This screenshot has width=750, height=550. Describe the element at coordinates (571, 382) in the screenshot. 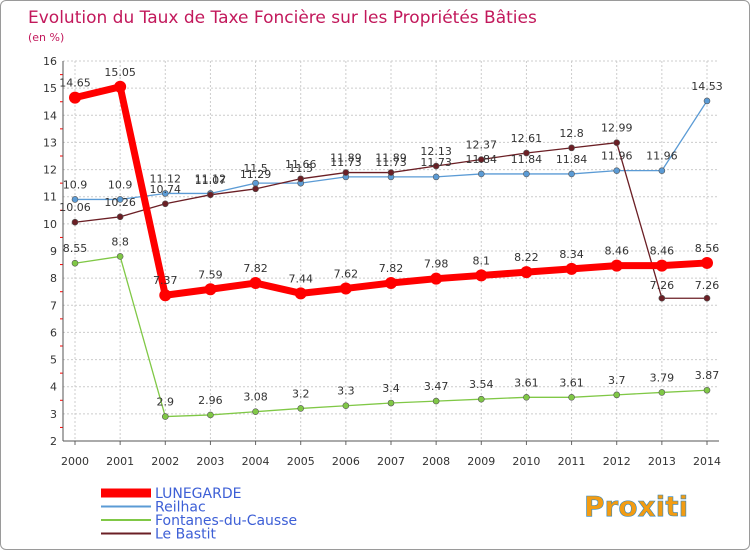

I see `data-label: 3.61` at that location.